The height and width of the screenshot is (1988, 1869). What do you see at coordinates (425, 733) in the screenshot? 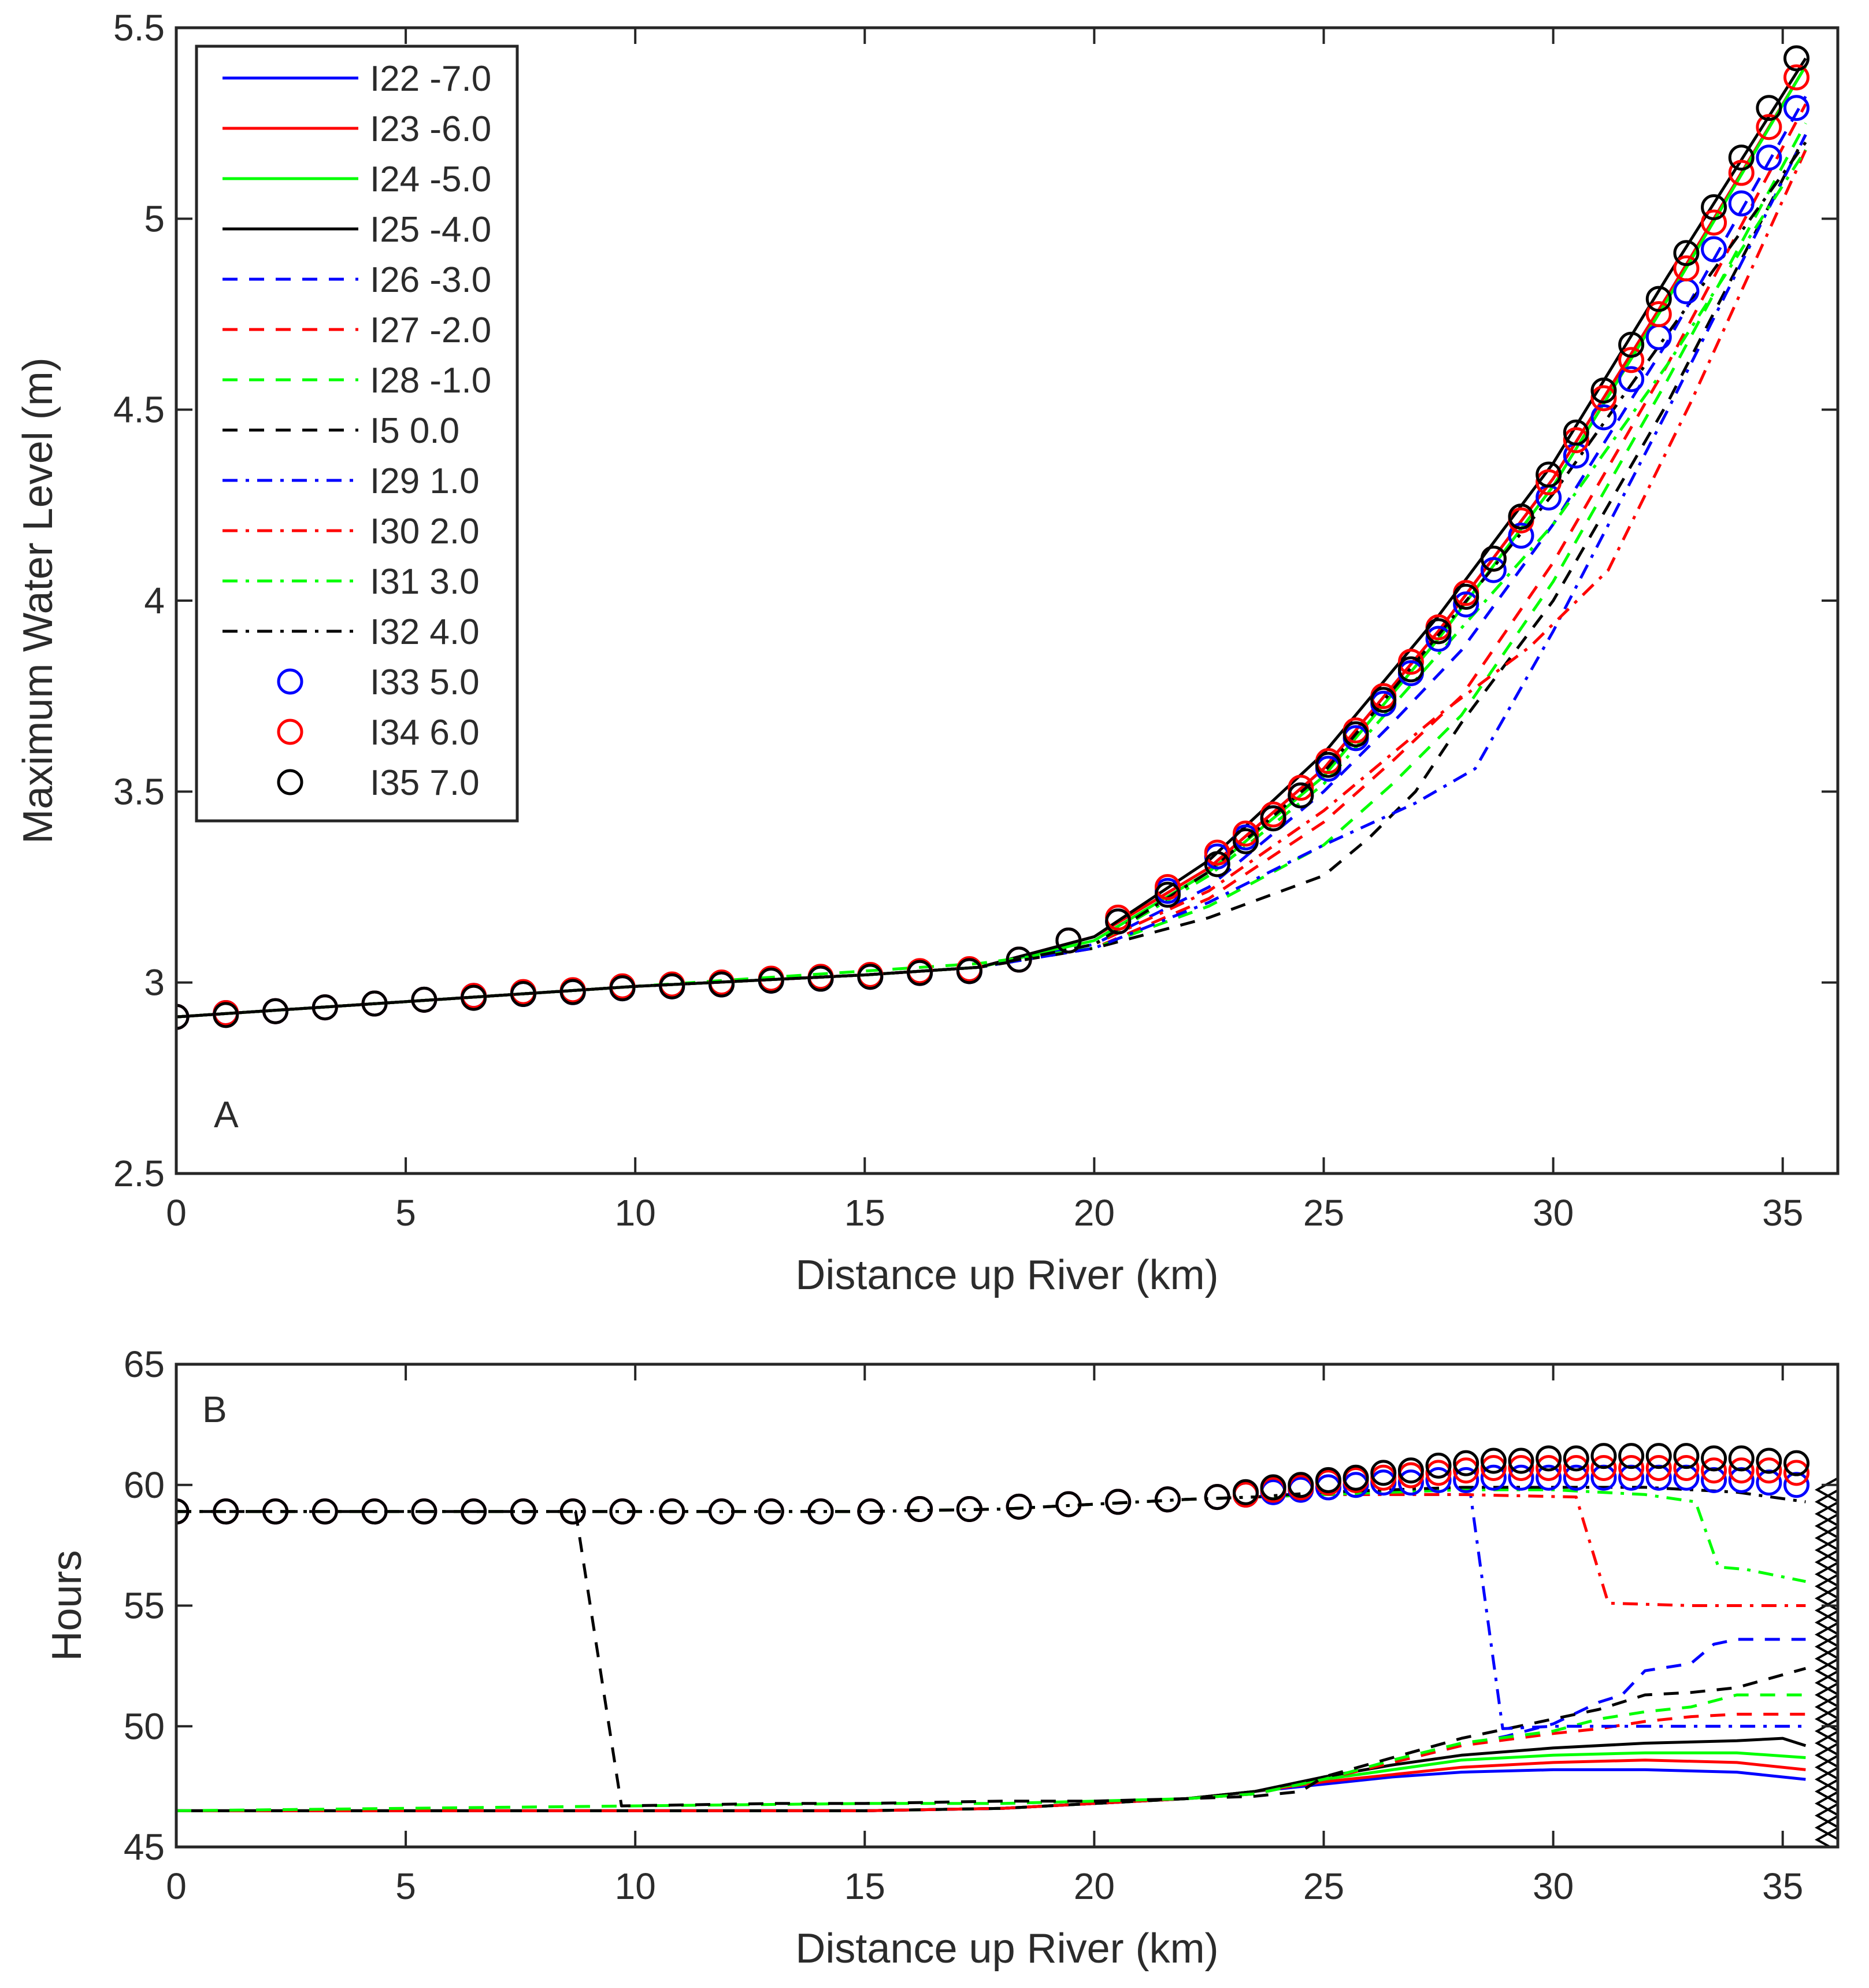
I see `legend-label: I34 6.0` at bounding box center [425, 733].